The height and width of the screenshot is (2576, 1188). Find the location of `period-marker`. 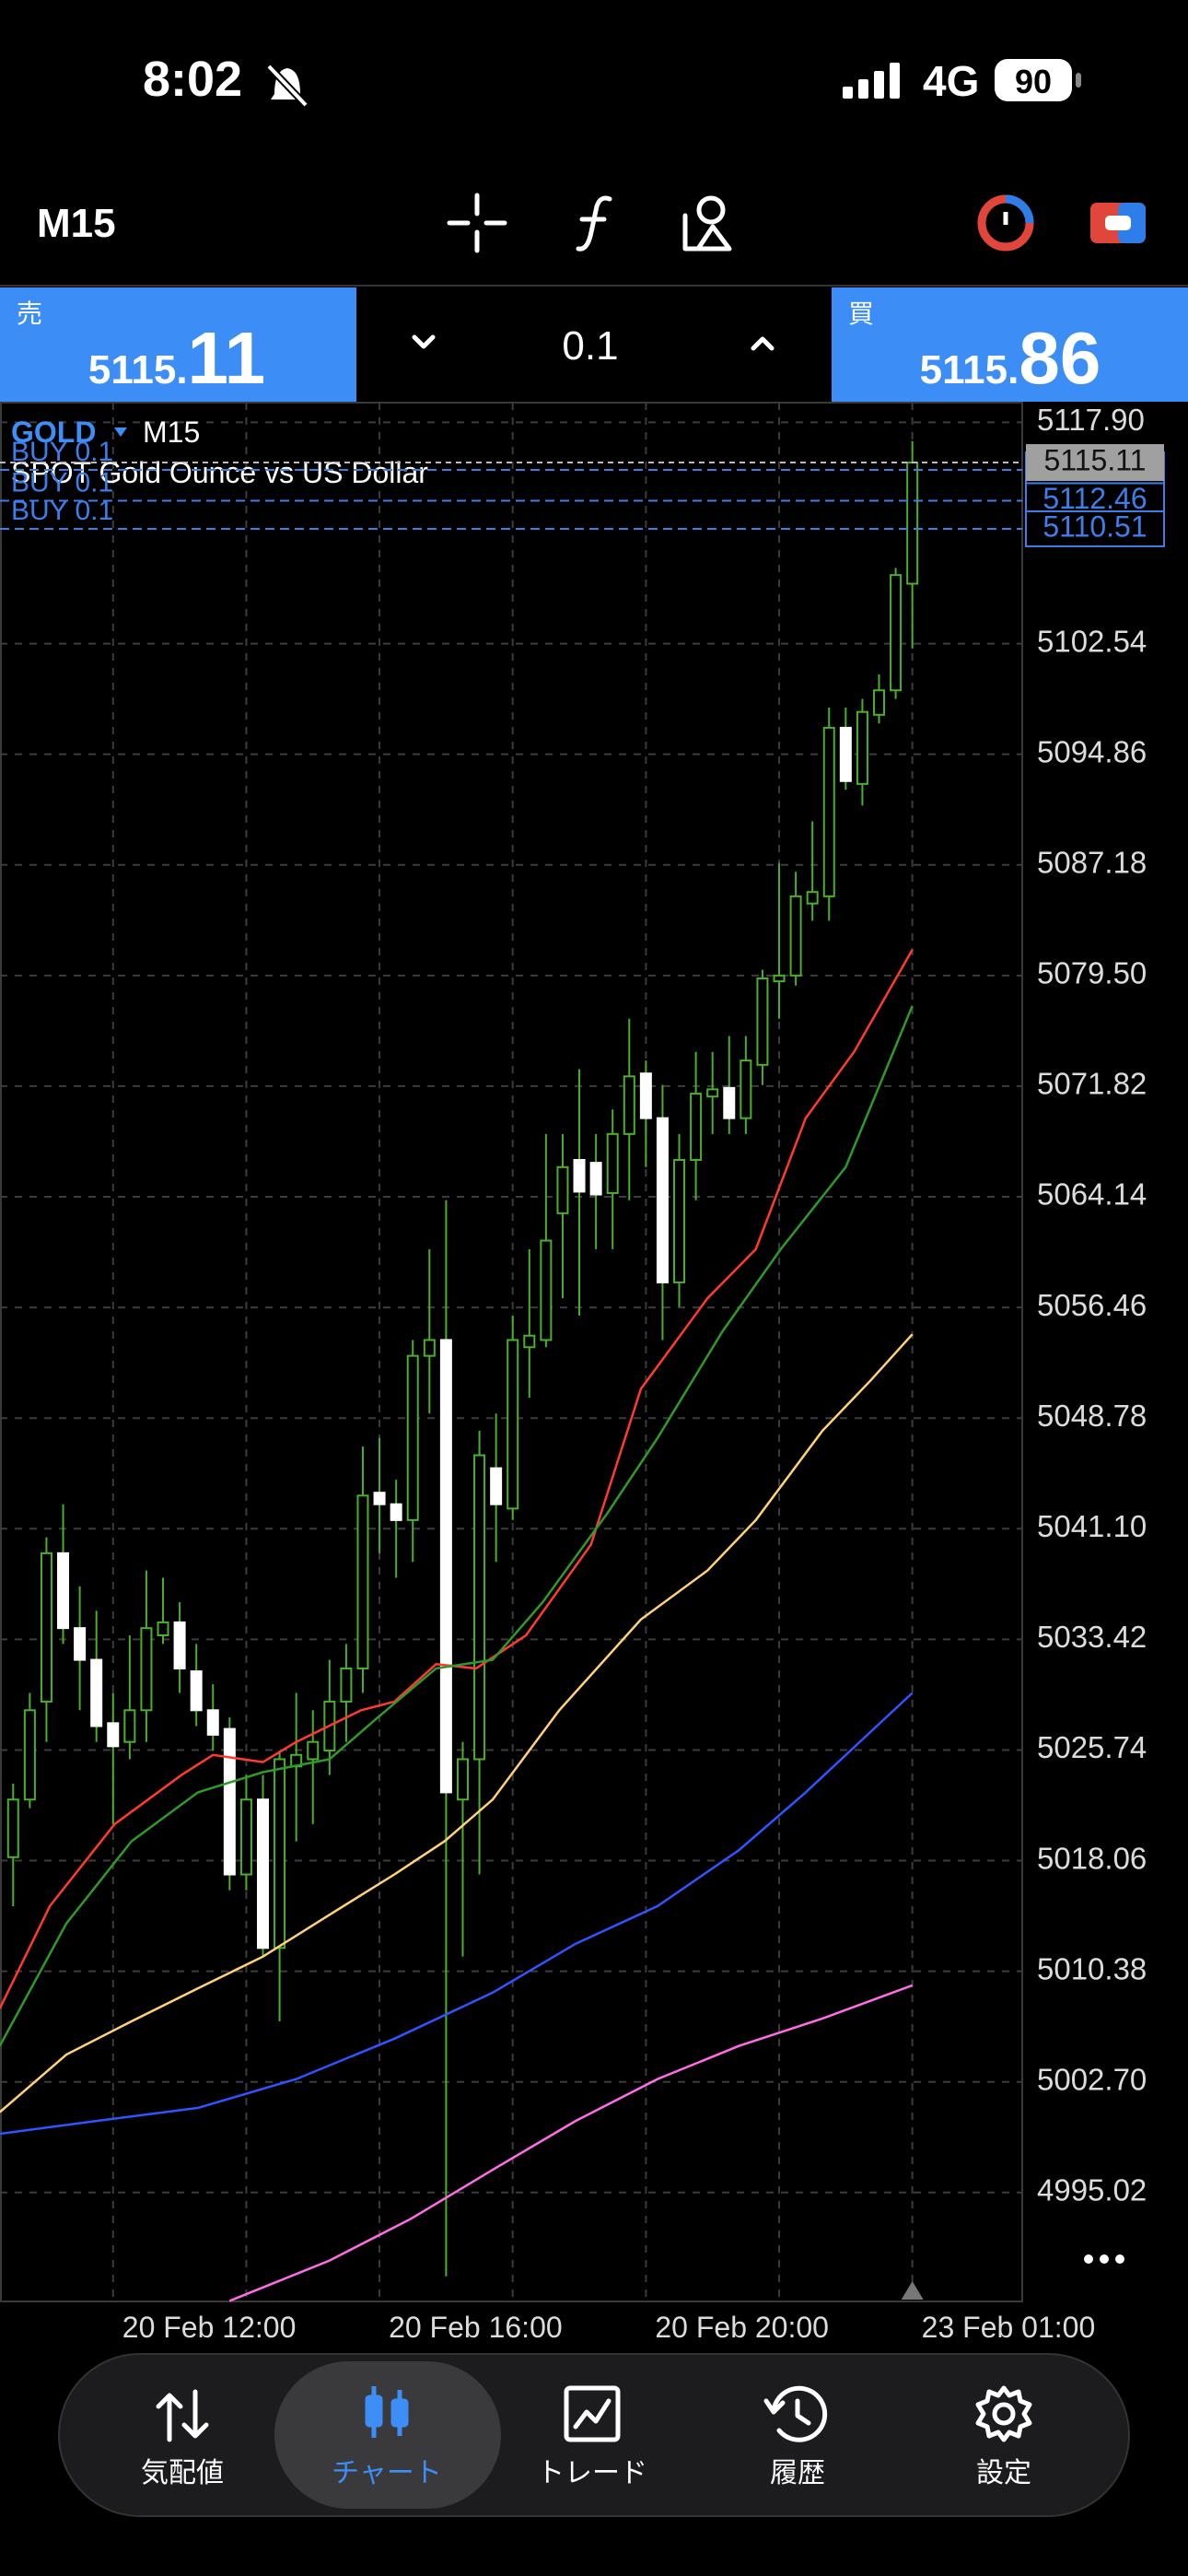

period-marker is located at coordinates (912, 2290).